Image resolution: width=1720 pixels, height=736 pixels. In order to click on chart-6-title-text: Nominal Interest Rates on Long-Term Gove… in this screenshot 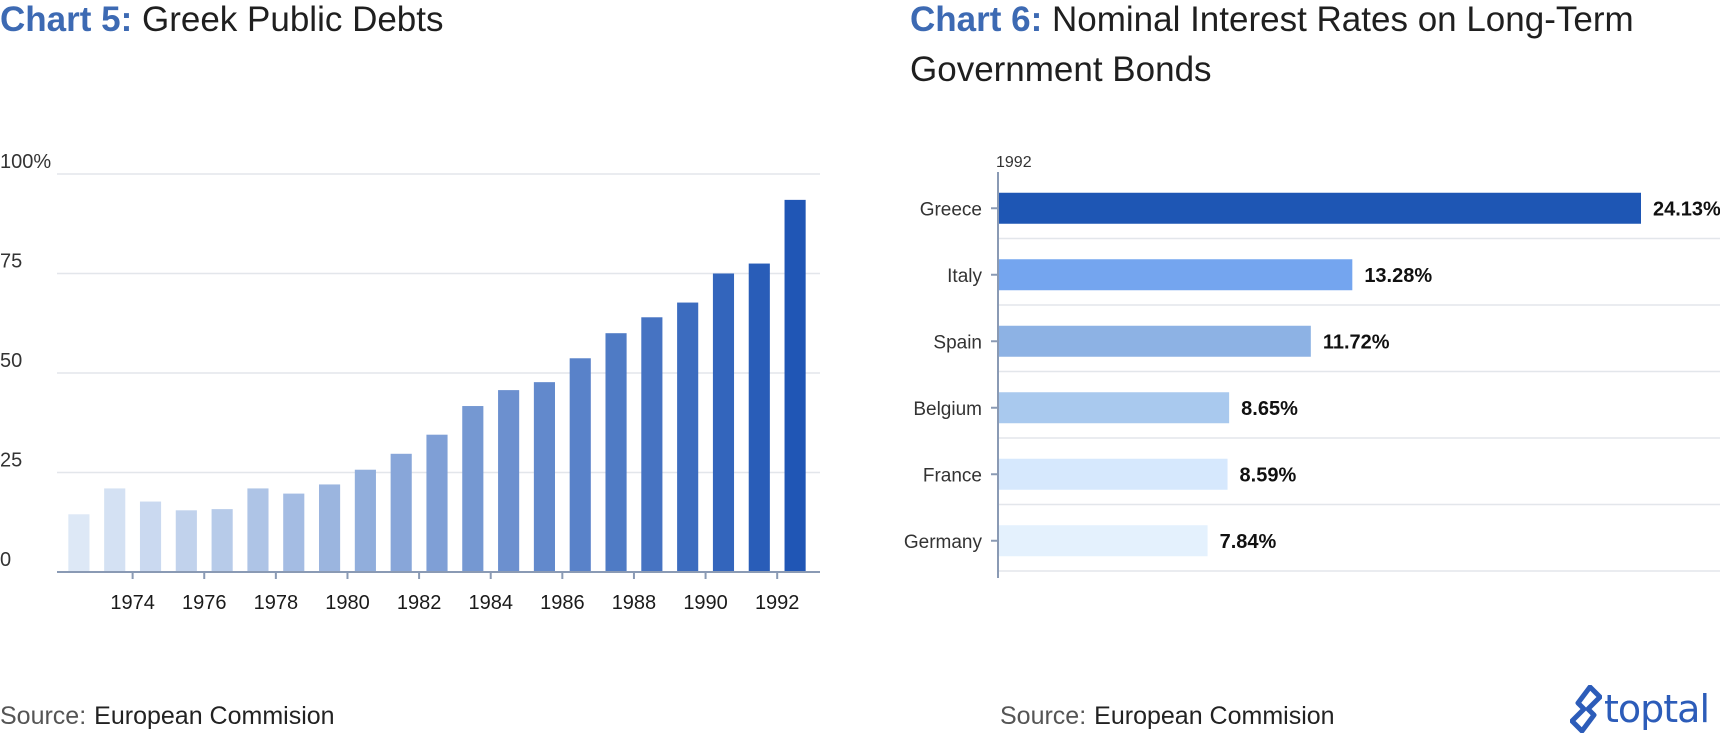, I will do `click(1272, 44)`.